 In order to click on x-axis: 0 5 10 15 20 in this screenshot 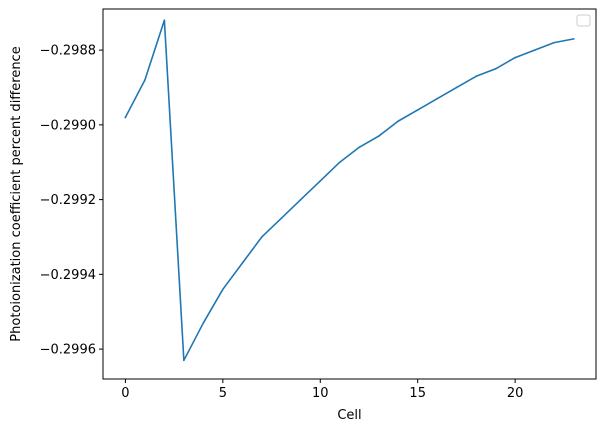, I will do `click(322, 390)`.